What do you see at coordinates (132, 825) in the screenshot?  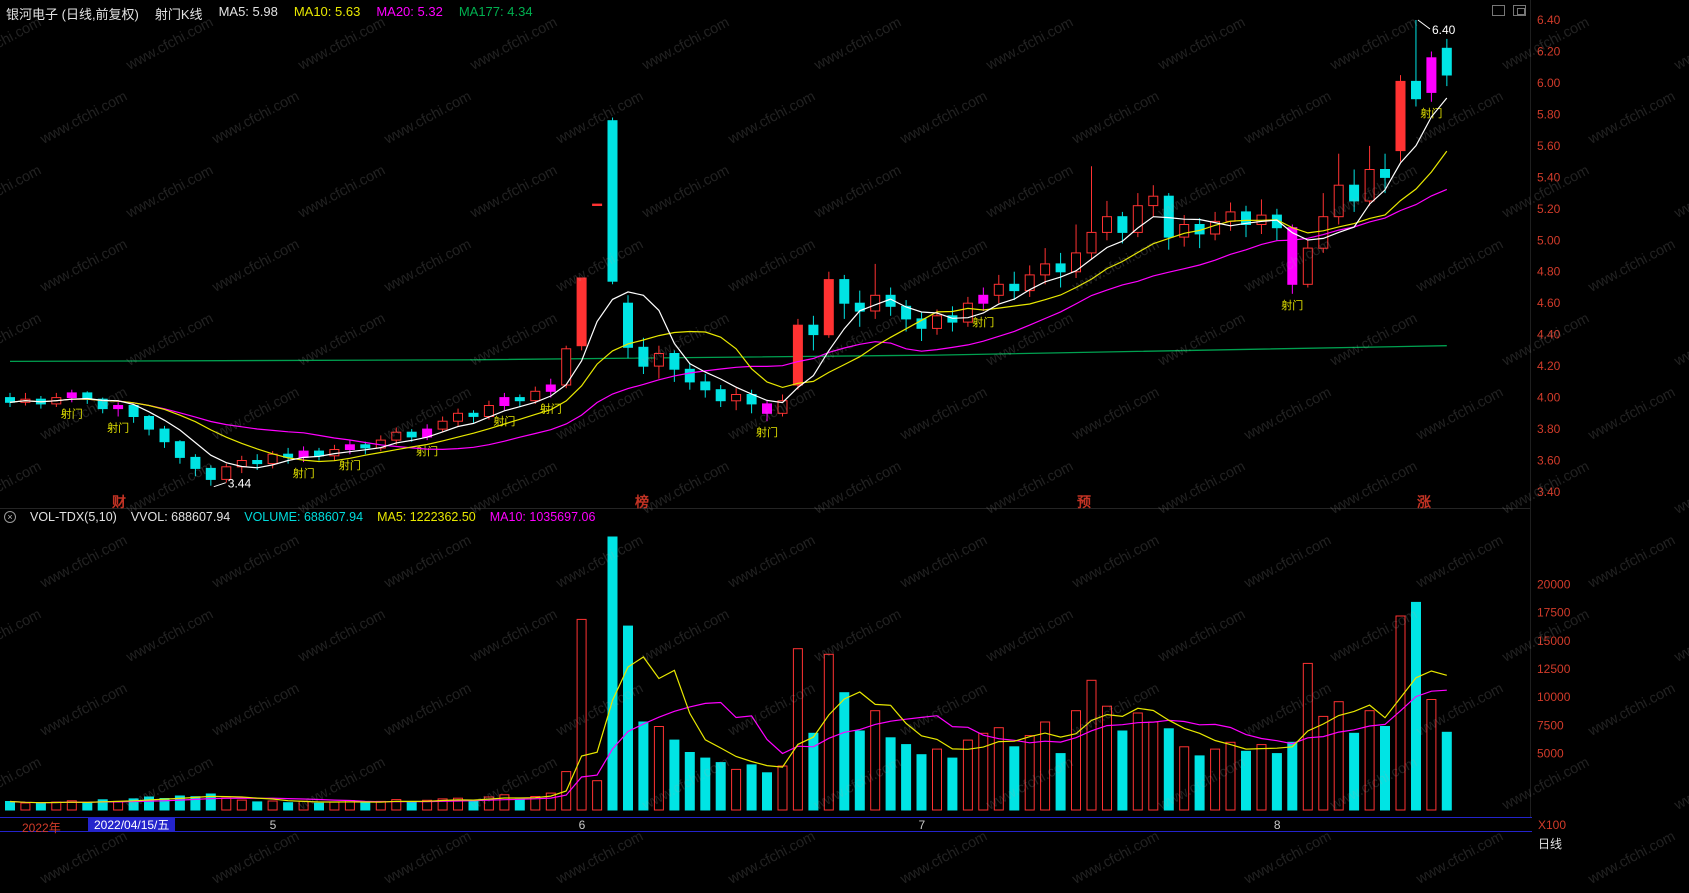 I see `selected-date-chip: 2022/04/15/五` at bounding box center [132, 825].